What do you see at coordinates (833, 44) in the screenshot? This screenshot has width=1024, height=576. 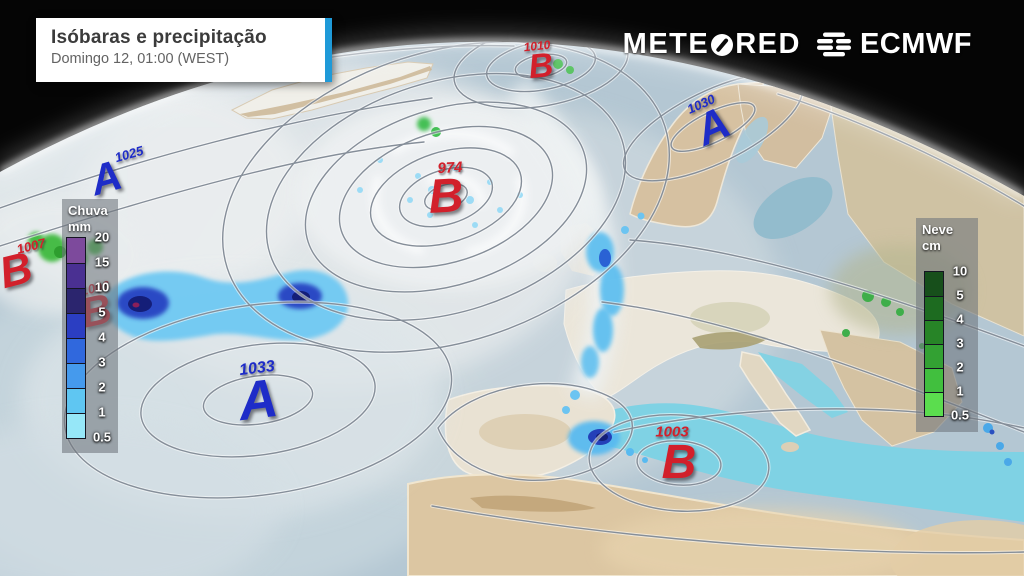 I see `ecmwf-icon` at bounding box center [833, 44].